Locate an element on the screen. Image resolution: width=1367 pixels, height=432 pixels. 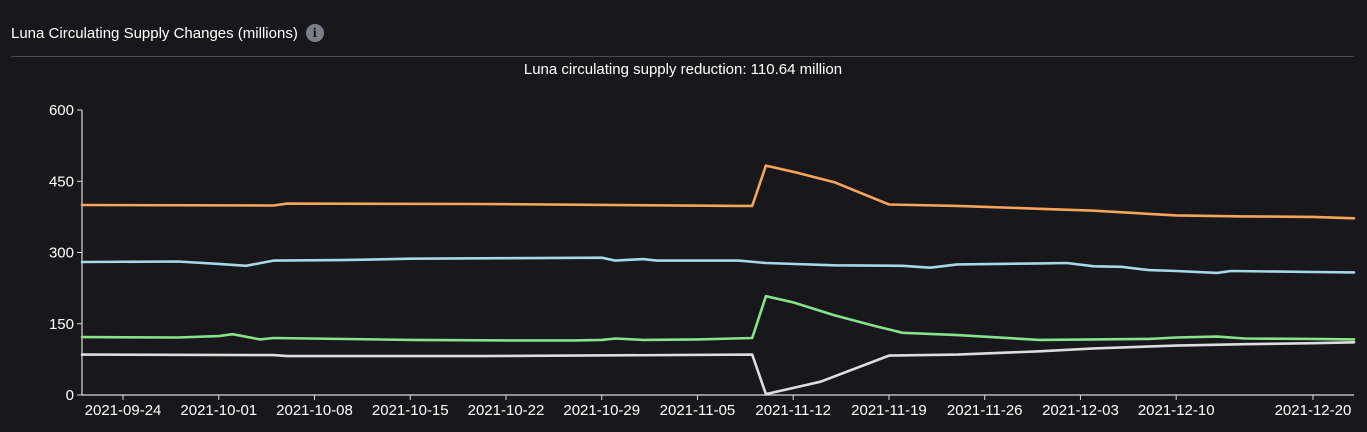
x-tick-label: 2021-11-05 is located at coordinates (698, 410).